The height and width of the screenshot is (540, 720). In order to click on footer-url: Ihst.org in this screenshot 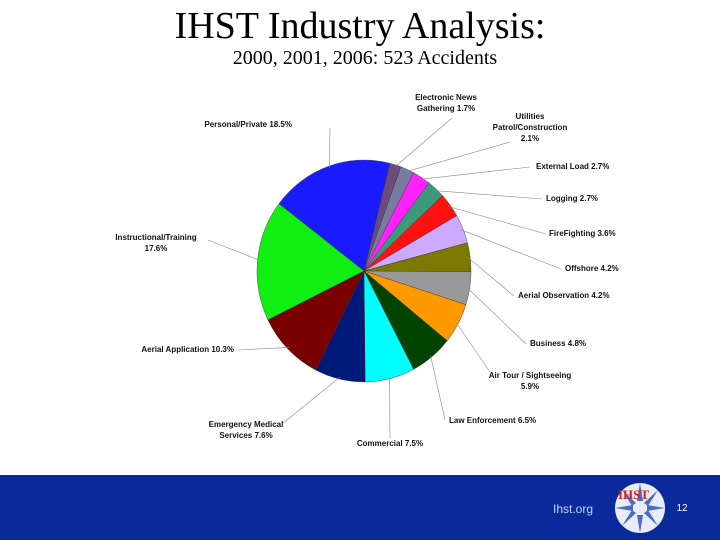, I will do `click(573, 509)`.